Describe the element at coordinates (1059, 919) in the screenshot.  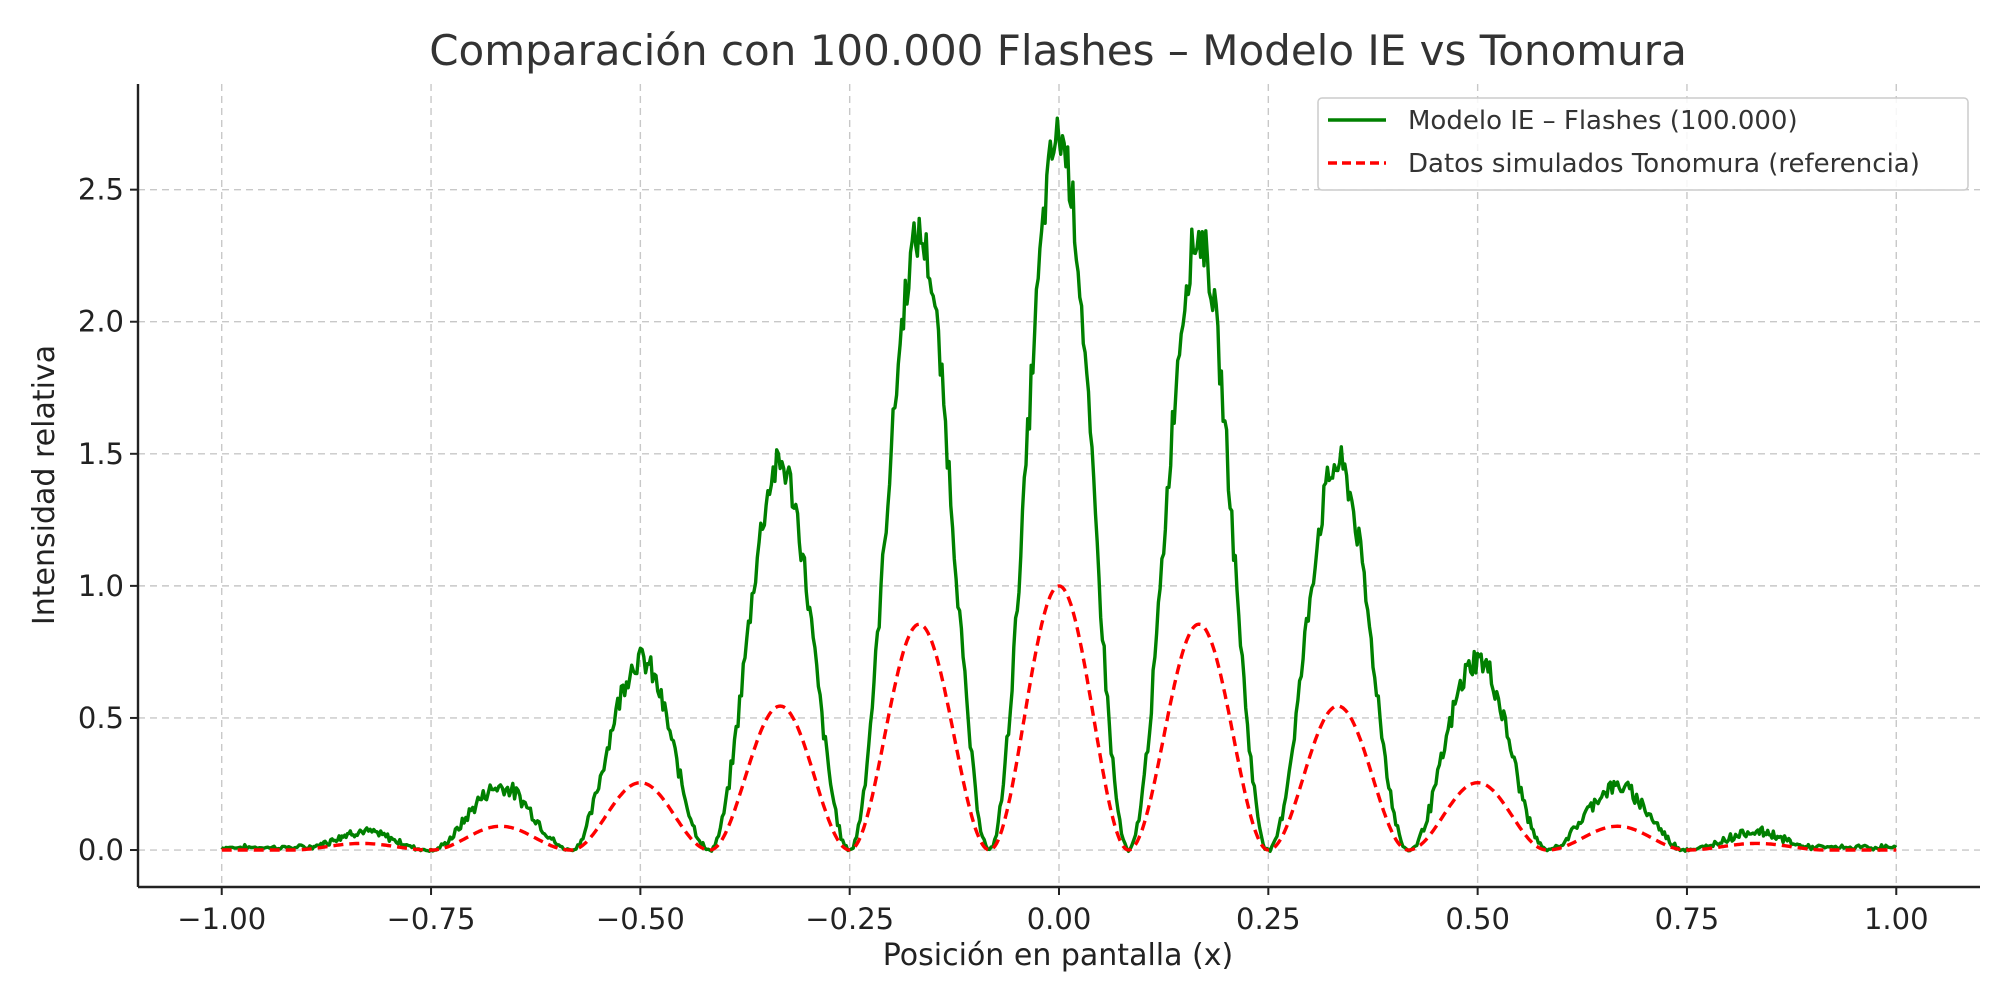
I see `x-tick-label: 0.00` at that location.